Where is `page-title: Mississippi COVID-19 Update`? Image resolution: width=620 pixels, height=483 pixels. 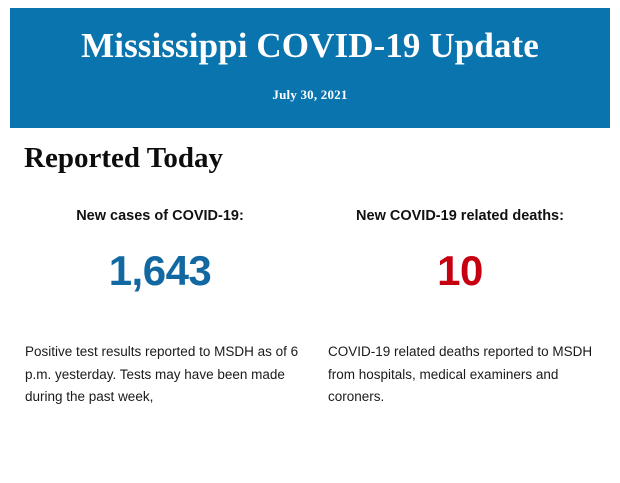 page-title: Mississippi COVID-19 Update is located at coordinates (310, 45).